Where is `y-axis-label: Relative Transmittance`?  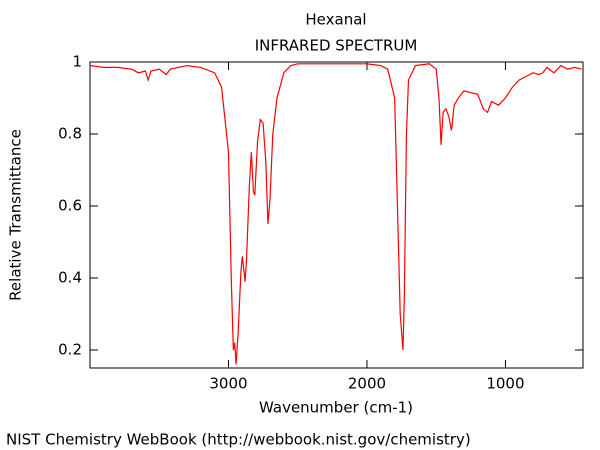 y-axis-label: Relative Transmittance is located at coordinates (16, 215).